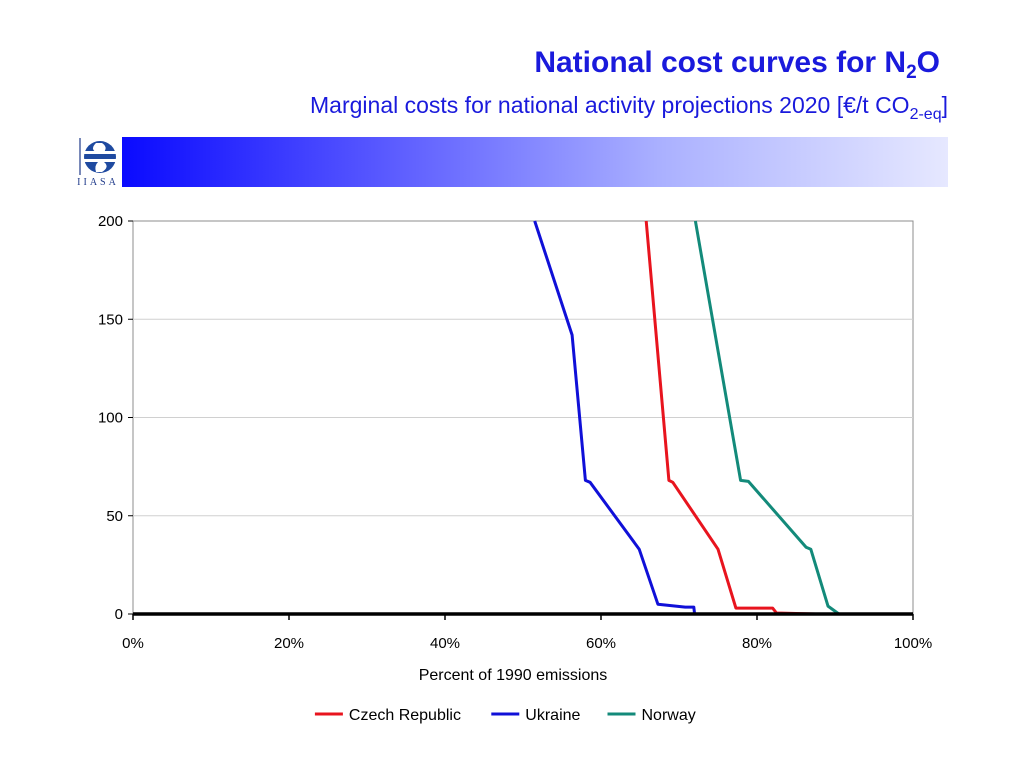  What do you see at coordinates (513, 675) in the screenshot?
I see `x-axis-title: Percent of 1990 emissions` at bounding box center [513, 675].